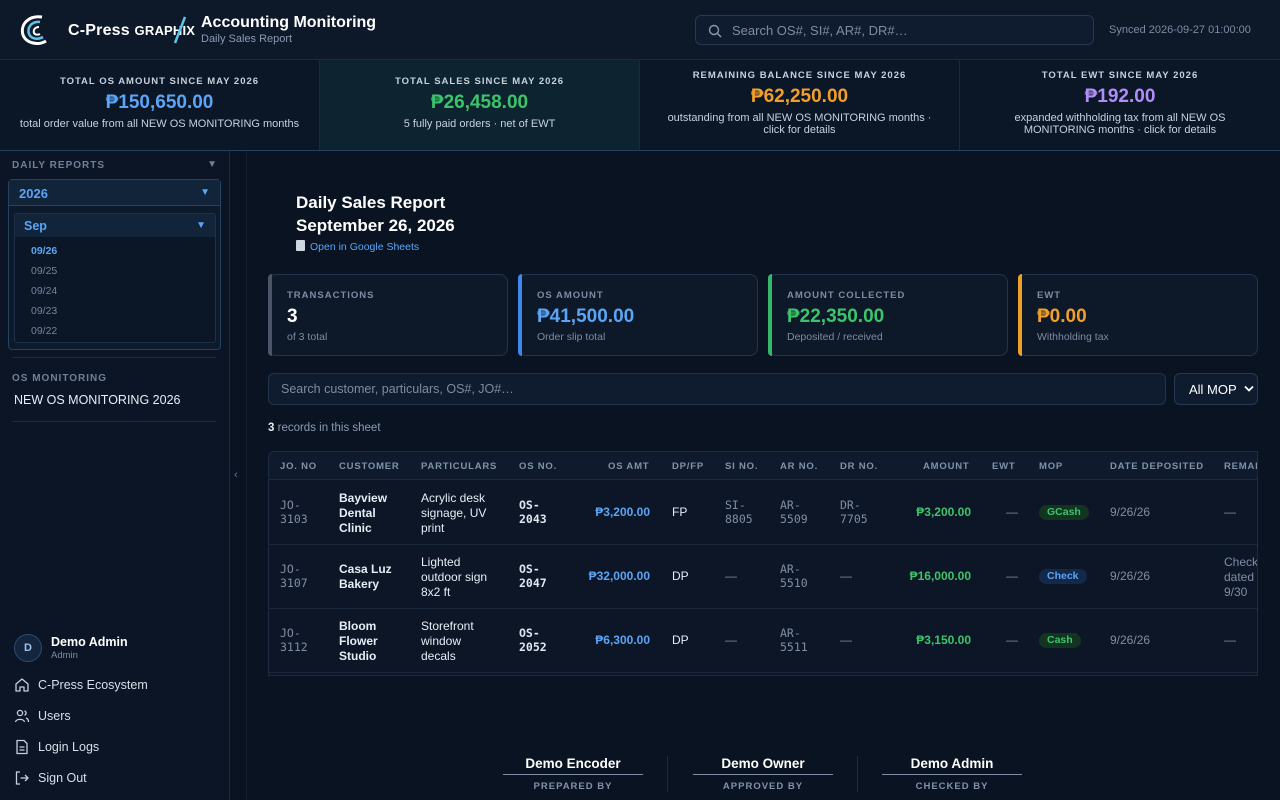  What do you see at coordinates (44, 311) in the screenshot?
I see `day-item-0923: 09/23` at bounding box center [44, 311].